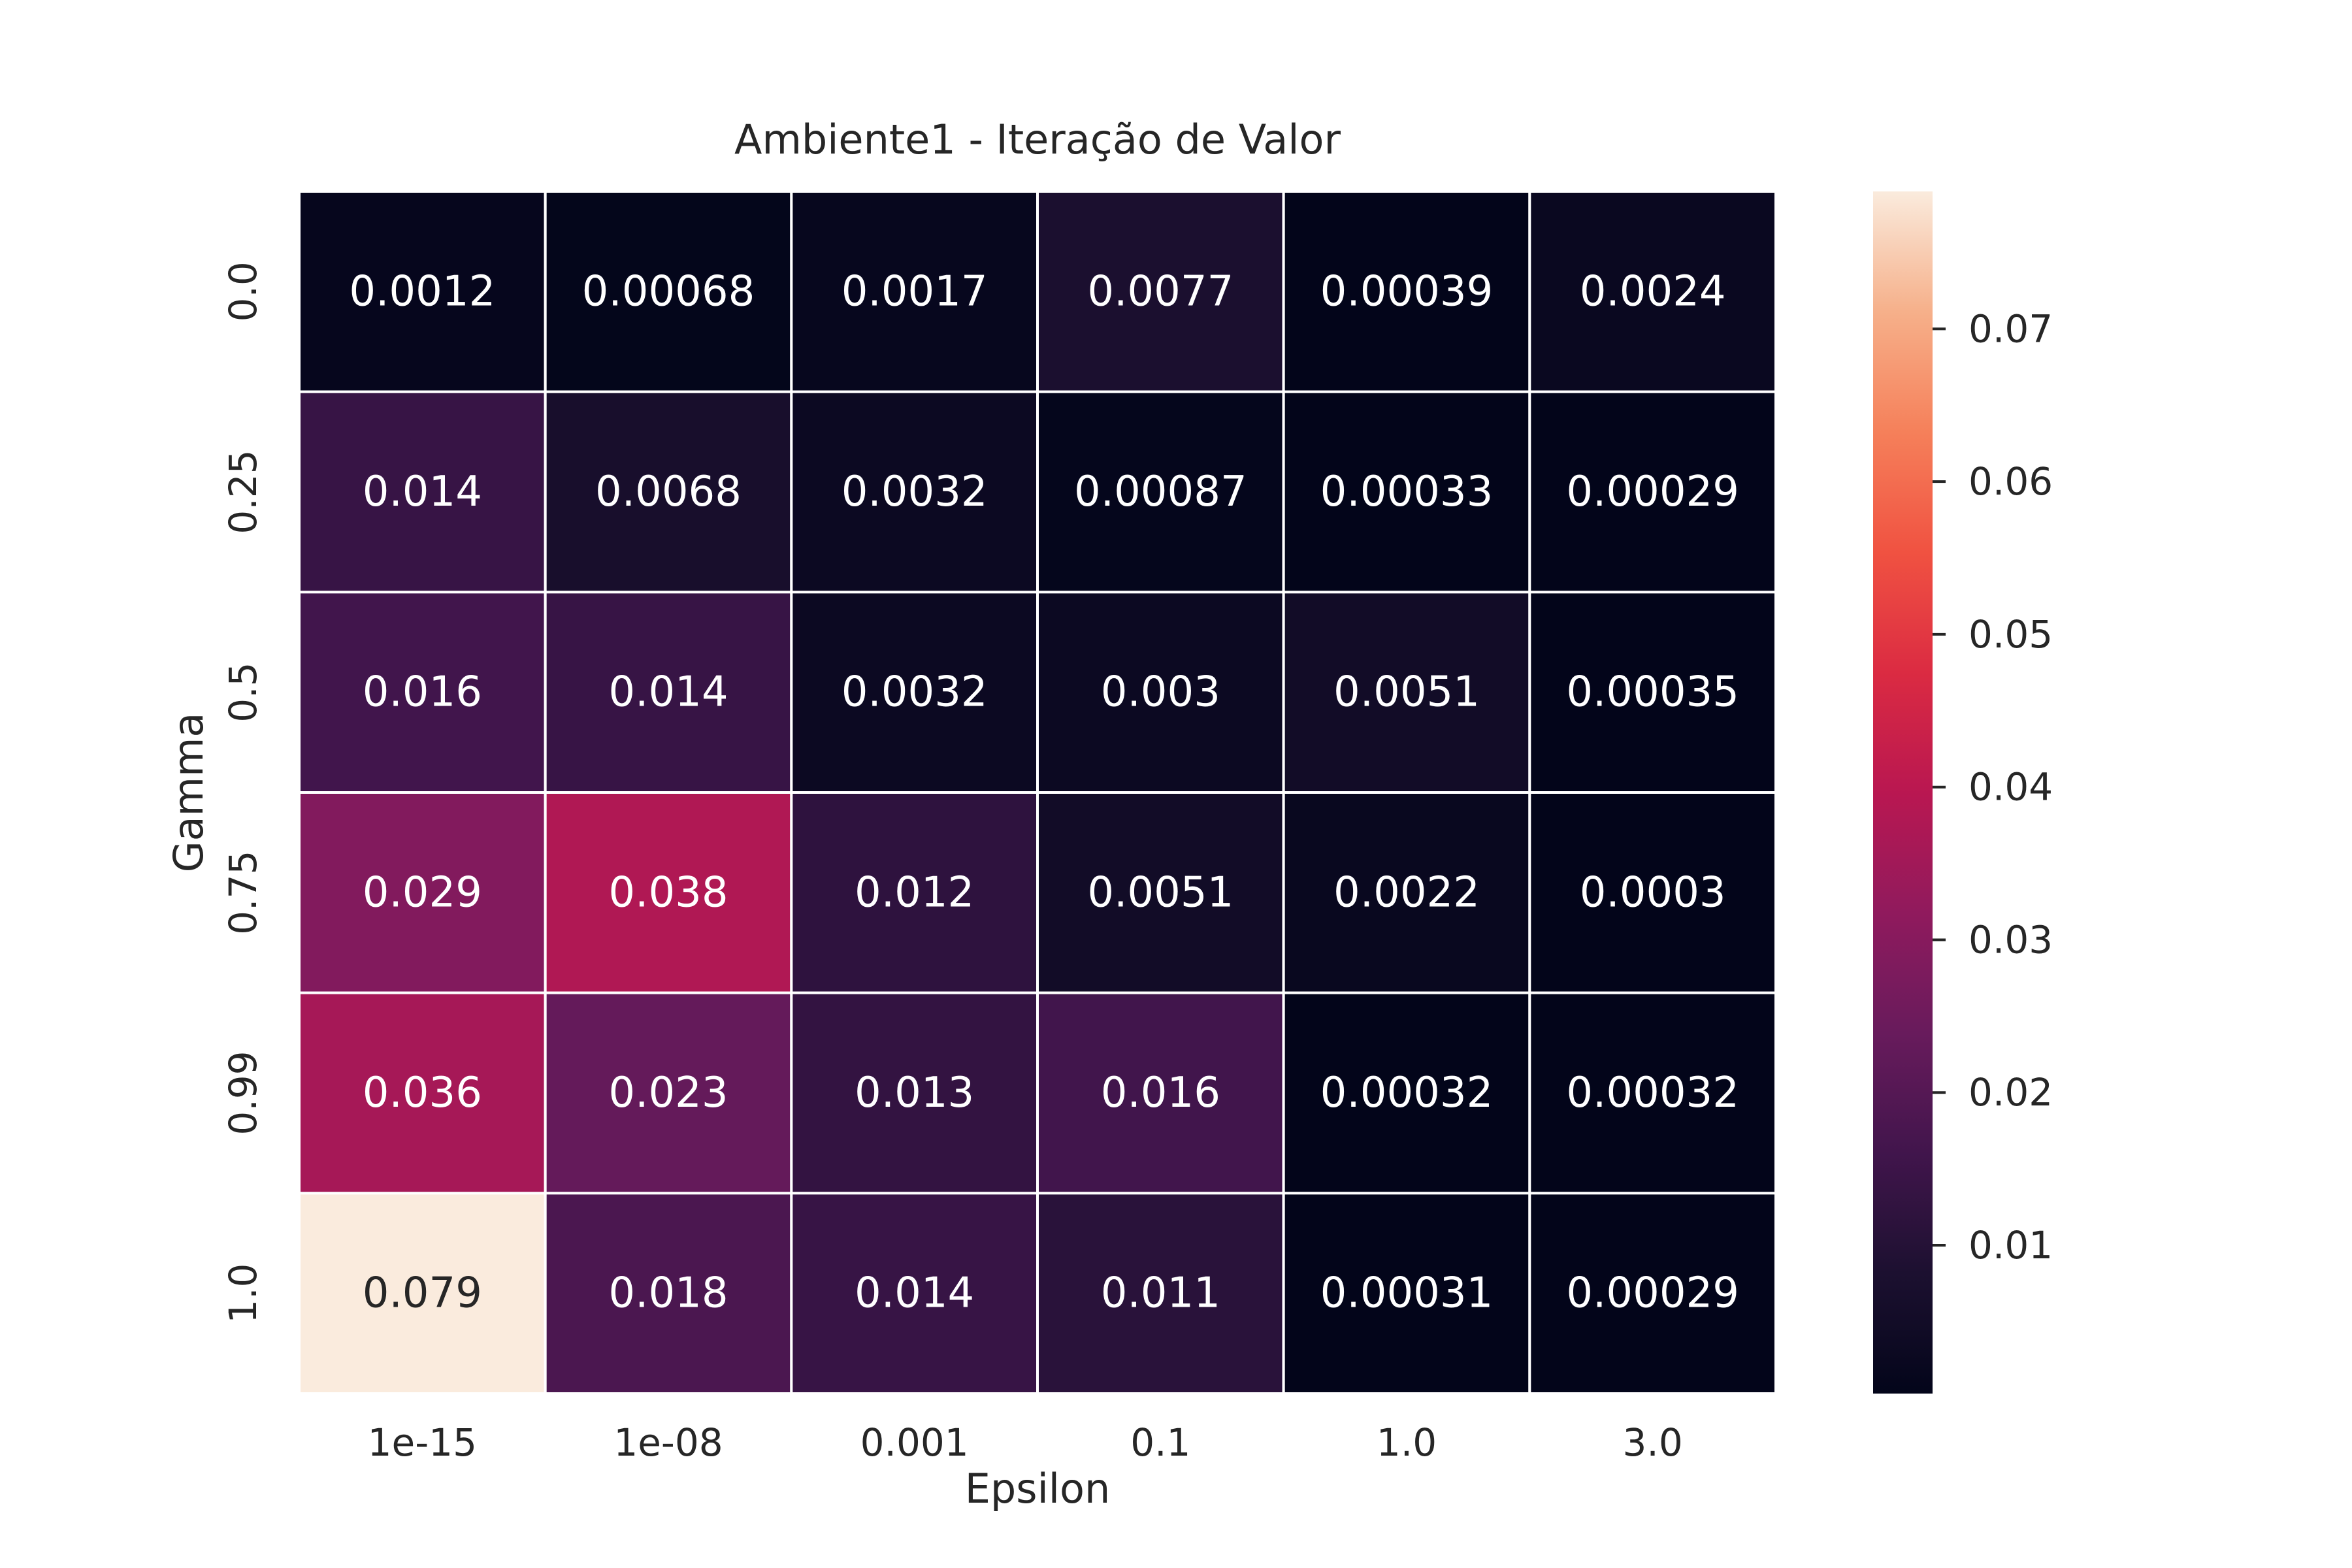  Describe the element at coordinates (2010, 1245) in the screenshot. I see `colorbar-tick-label: 0.01` at that location.